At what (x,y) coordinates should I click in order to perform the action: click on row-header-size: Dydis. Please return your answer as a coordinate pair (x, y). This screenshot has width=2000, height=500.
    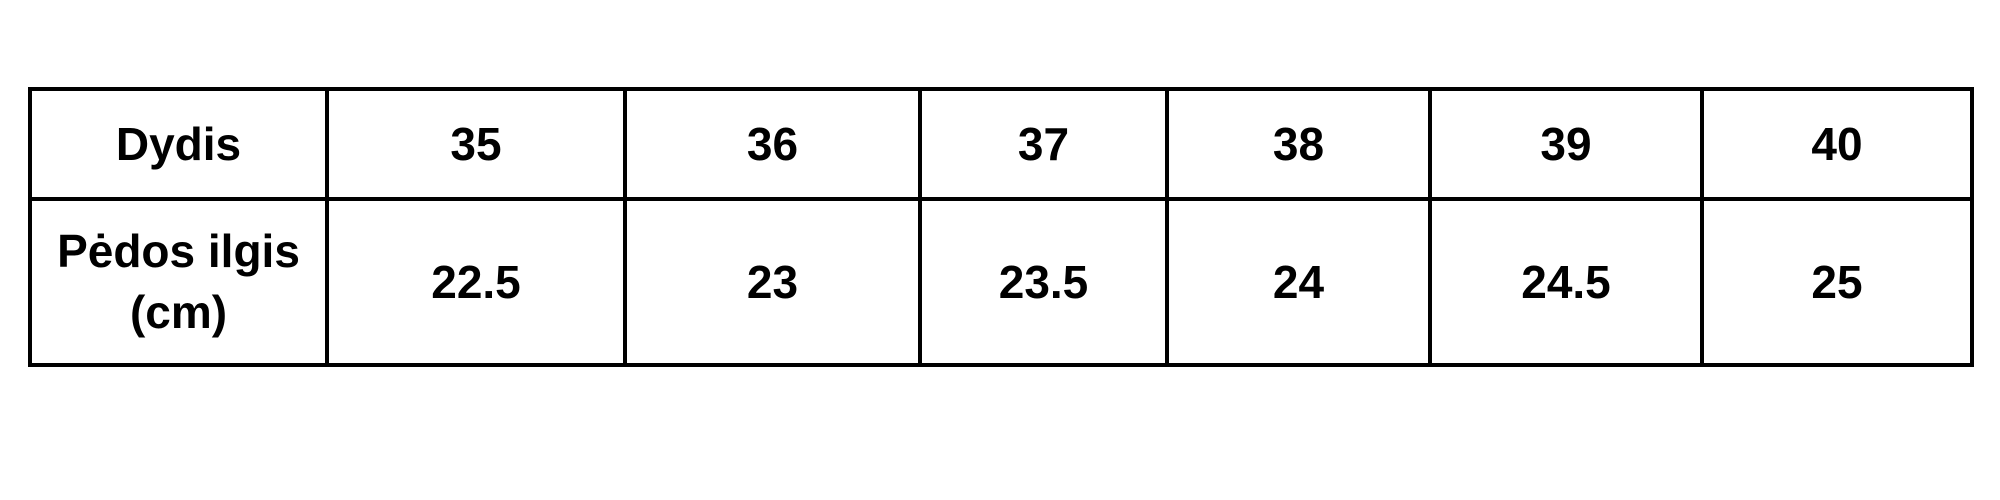
    Looking at the image, I should click on (178, 144).